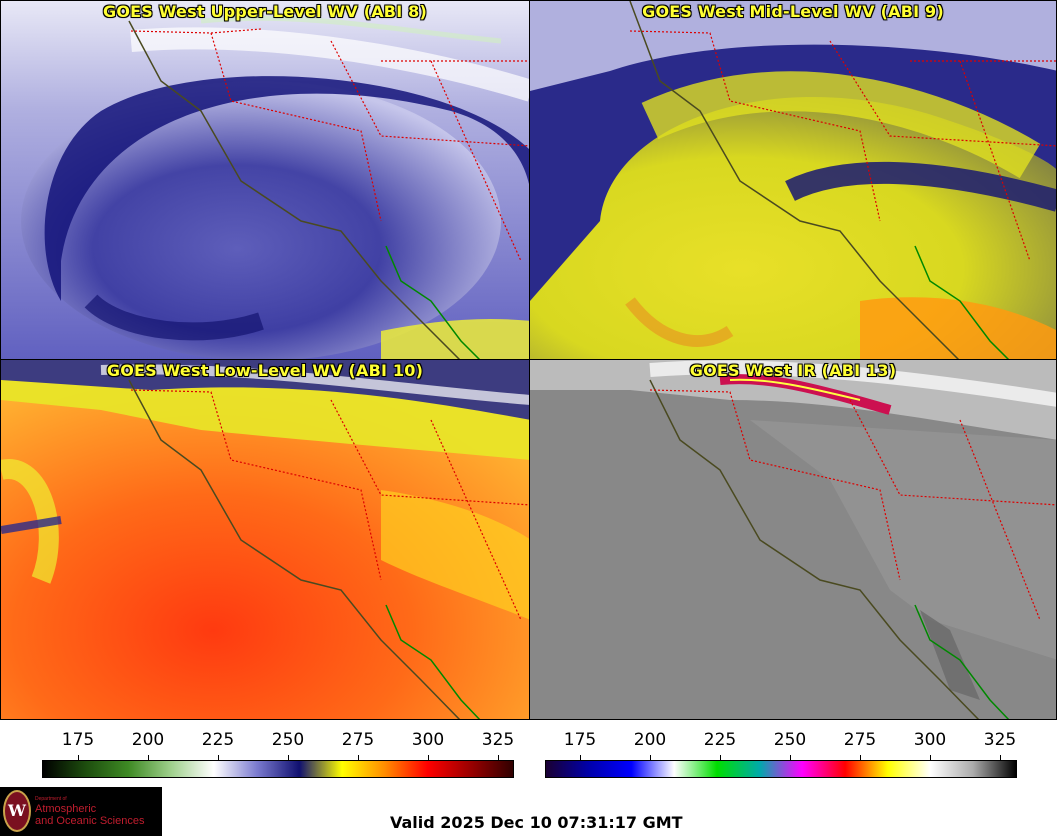 The width and height of the screenshot is (1057, 836). I want to click on panel-title: GOES West Upper-Level WV (ABI 8), so click(265, 11).